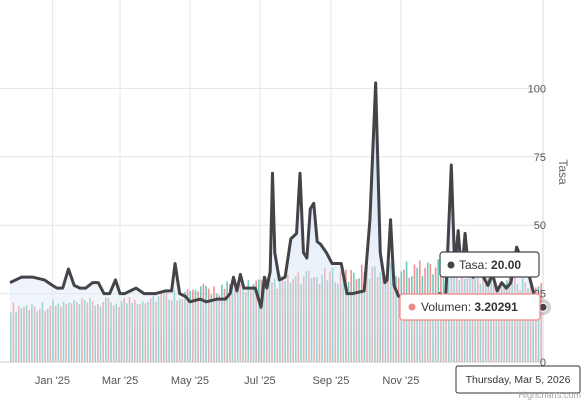 This screenshot has height=405, width=585. I want to click on svg-text: Tasa: 20.00, so click(490, 265).